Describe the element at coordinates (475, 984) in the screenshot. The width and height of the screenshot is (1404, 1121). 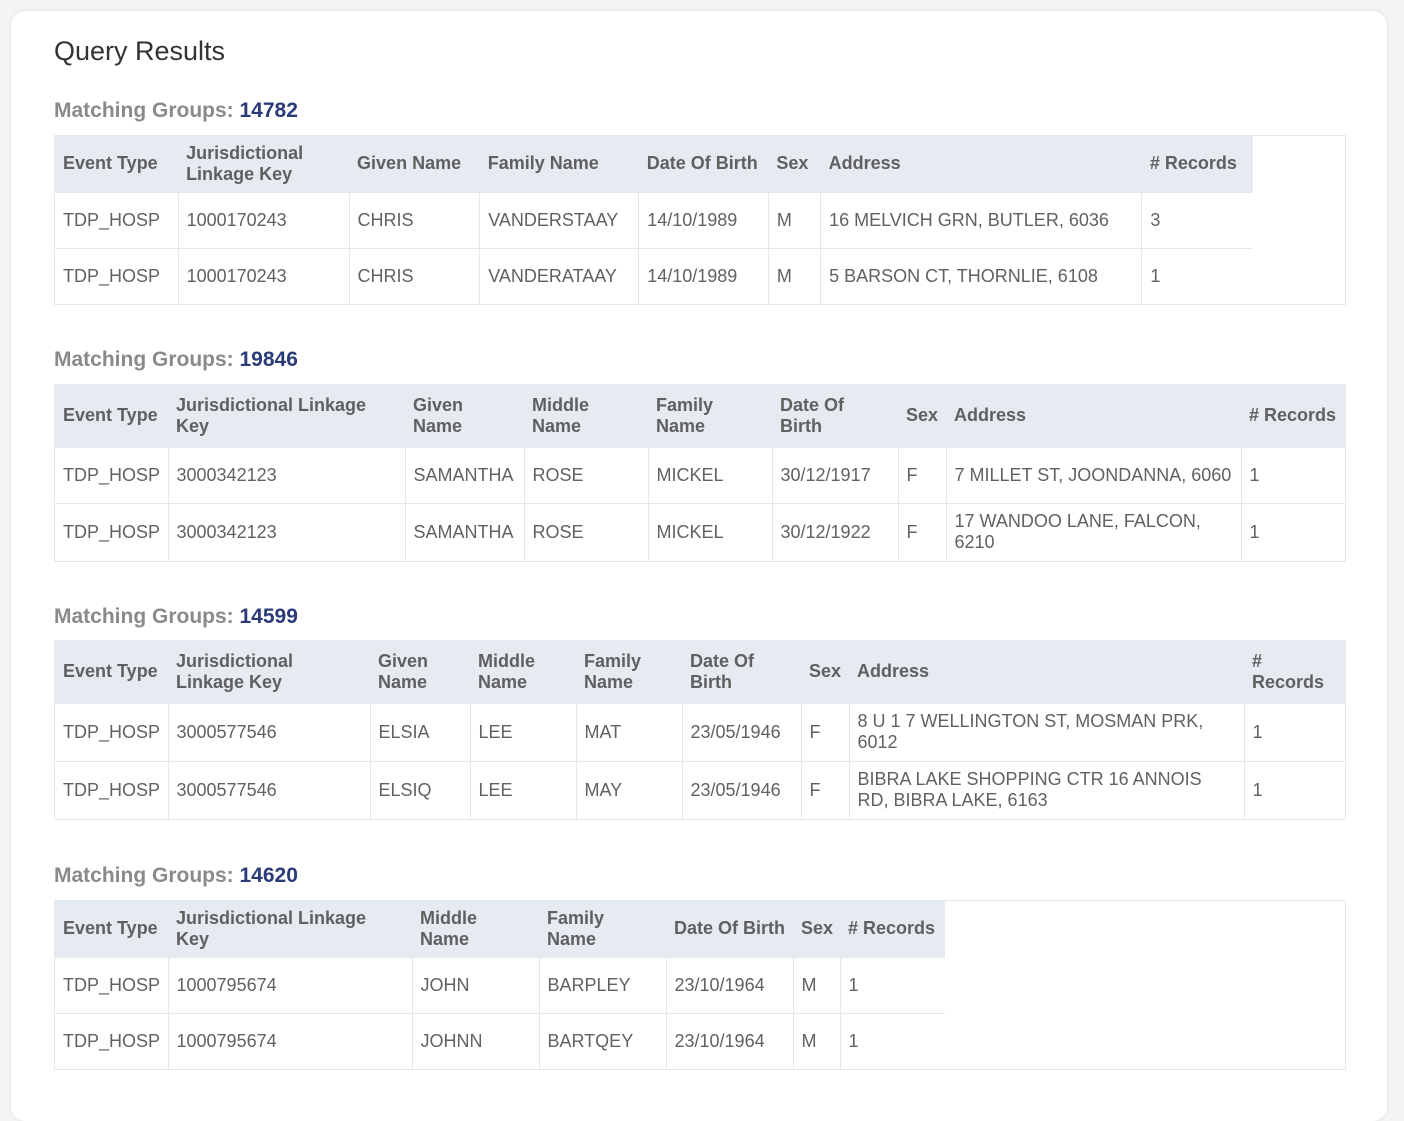
I see `cell-middle-name: JOHN` at that location.